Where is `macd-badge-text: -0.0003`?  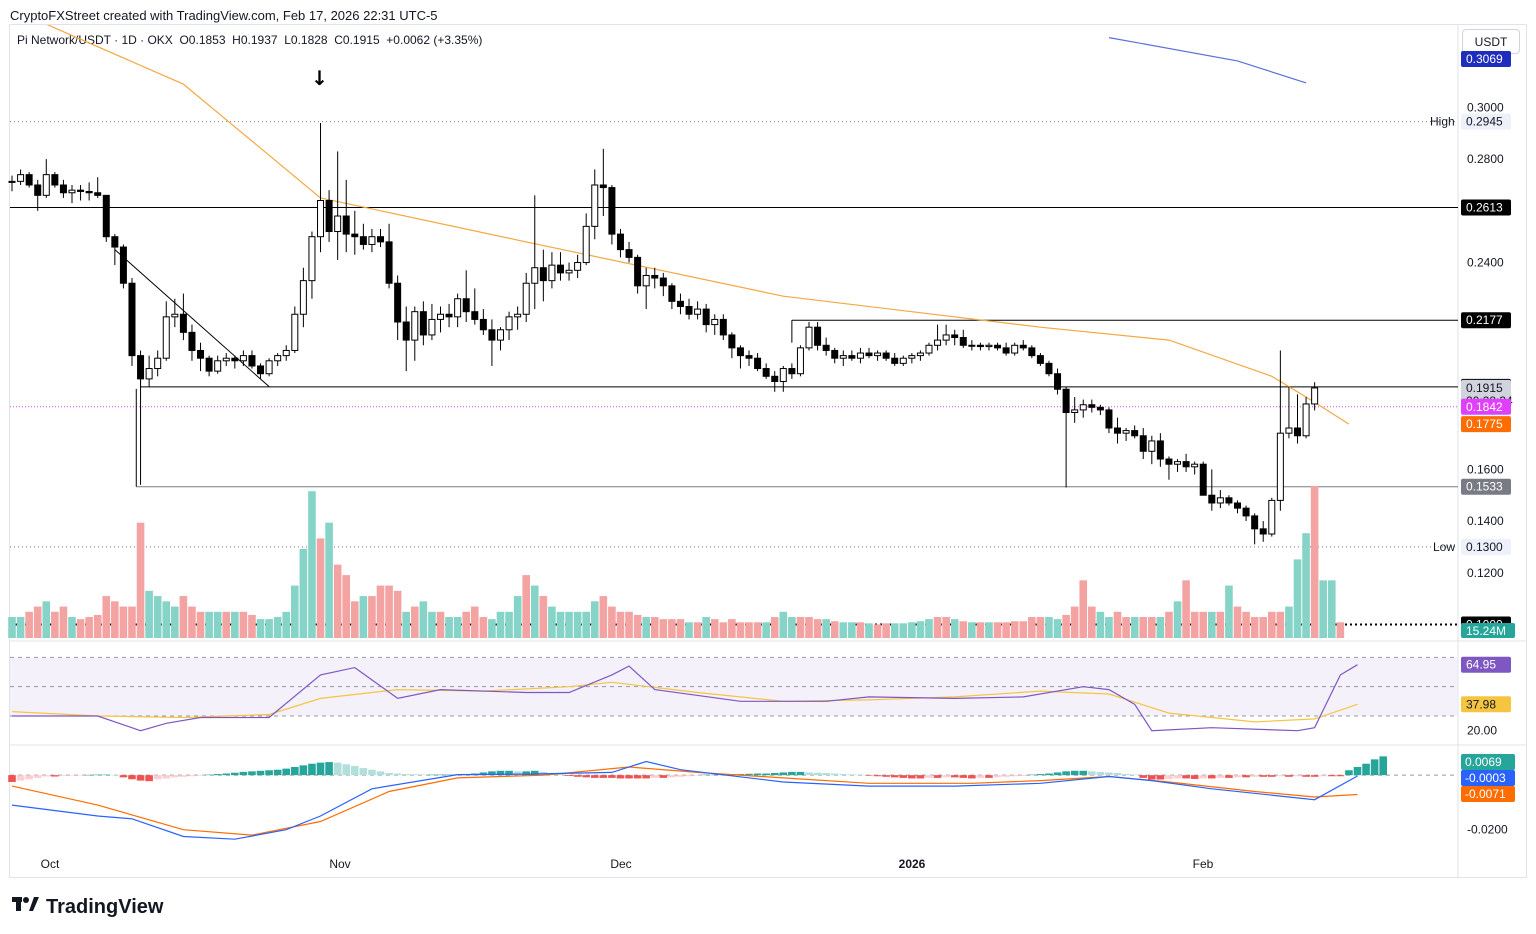 macd-badge-text: -0.0003 is located at coordinates (1485, 778).